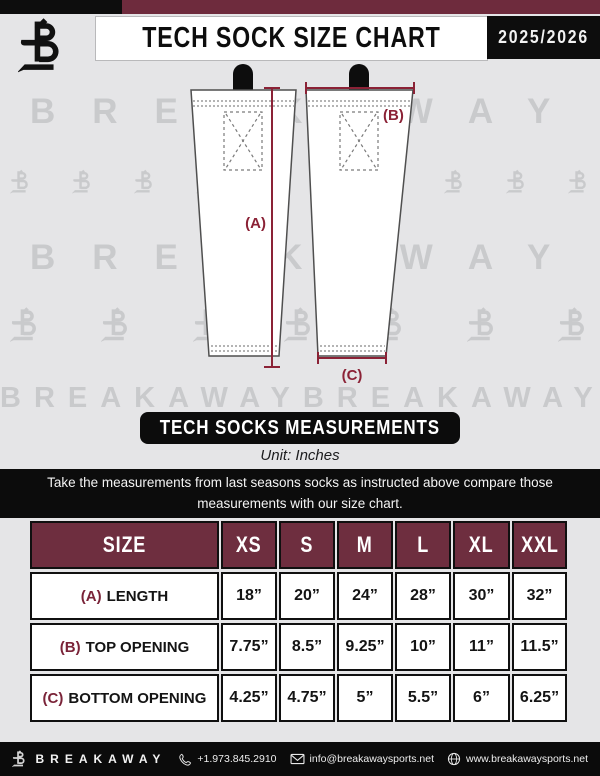 The width and height of the screenshot is (600, 776). I want to click on col-header-xl: XL, so click(481, 545).